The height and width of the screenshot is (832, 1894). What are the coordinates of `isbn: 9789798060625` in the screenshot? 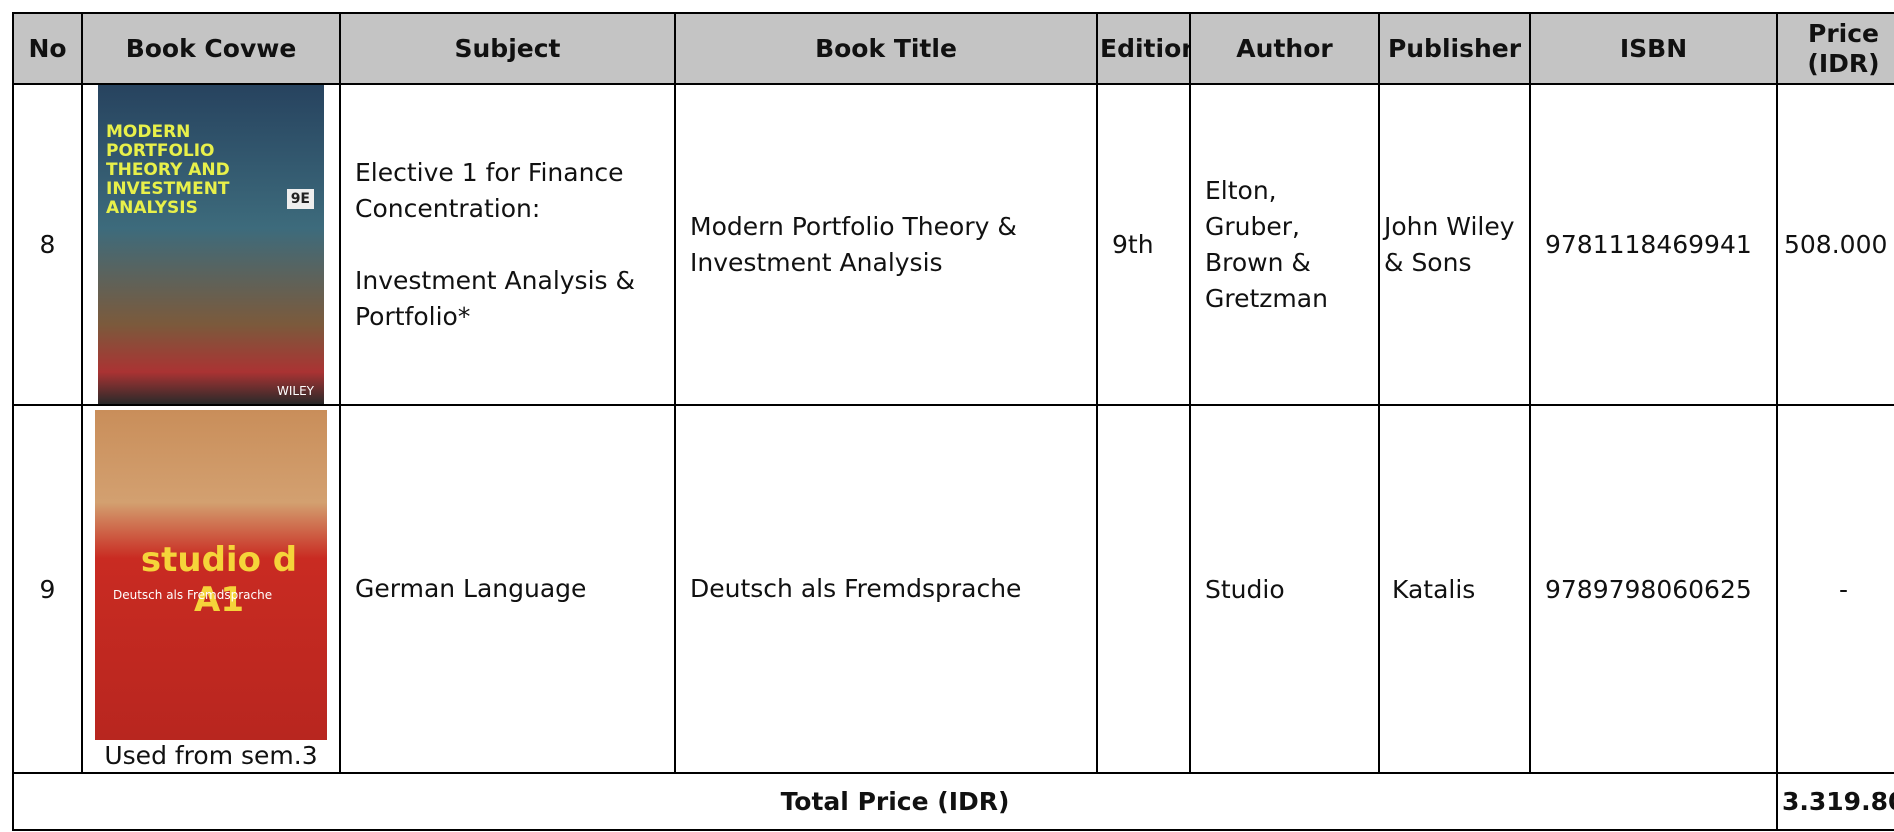 It's located at (1653, 589).